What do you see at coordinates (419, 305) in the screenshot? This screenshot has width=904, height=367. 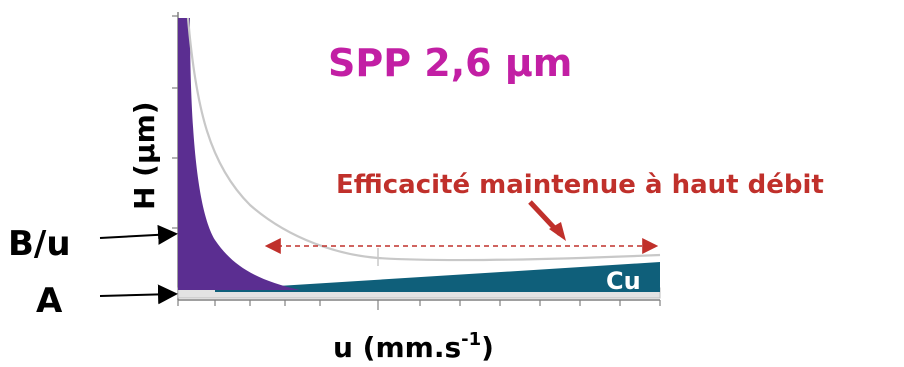 I see `x-axis-ticks` at bounding box center [419, 305].